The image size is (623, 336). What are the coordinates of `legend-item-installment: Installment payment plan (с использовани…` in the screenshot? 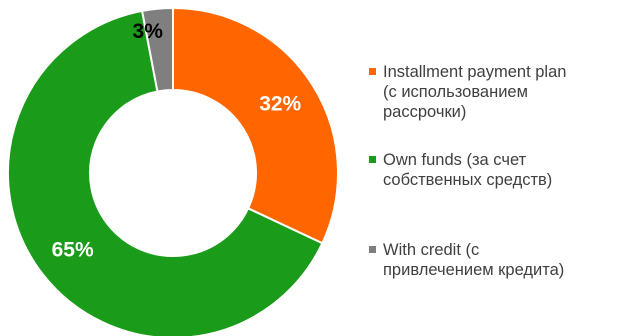 It's located at (496, 92).